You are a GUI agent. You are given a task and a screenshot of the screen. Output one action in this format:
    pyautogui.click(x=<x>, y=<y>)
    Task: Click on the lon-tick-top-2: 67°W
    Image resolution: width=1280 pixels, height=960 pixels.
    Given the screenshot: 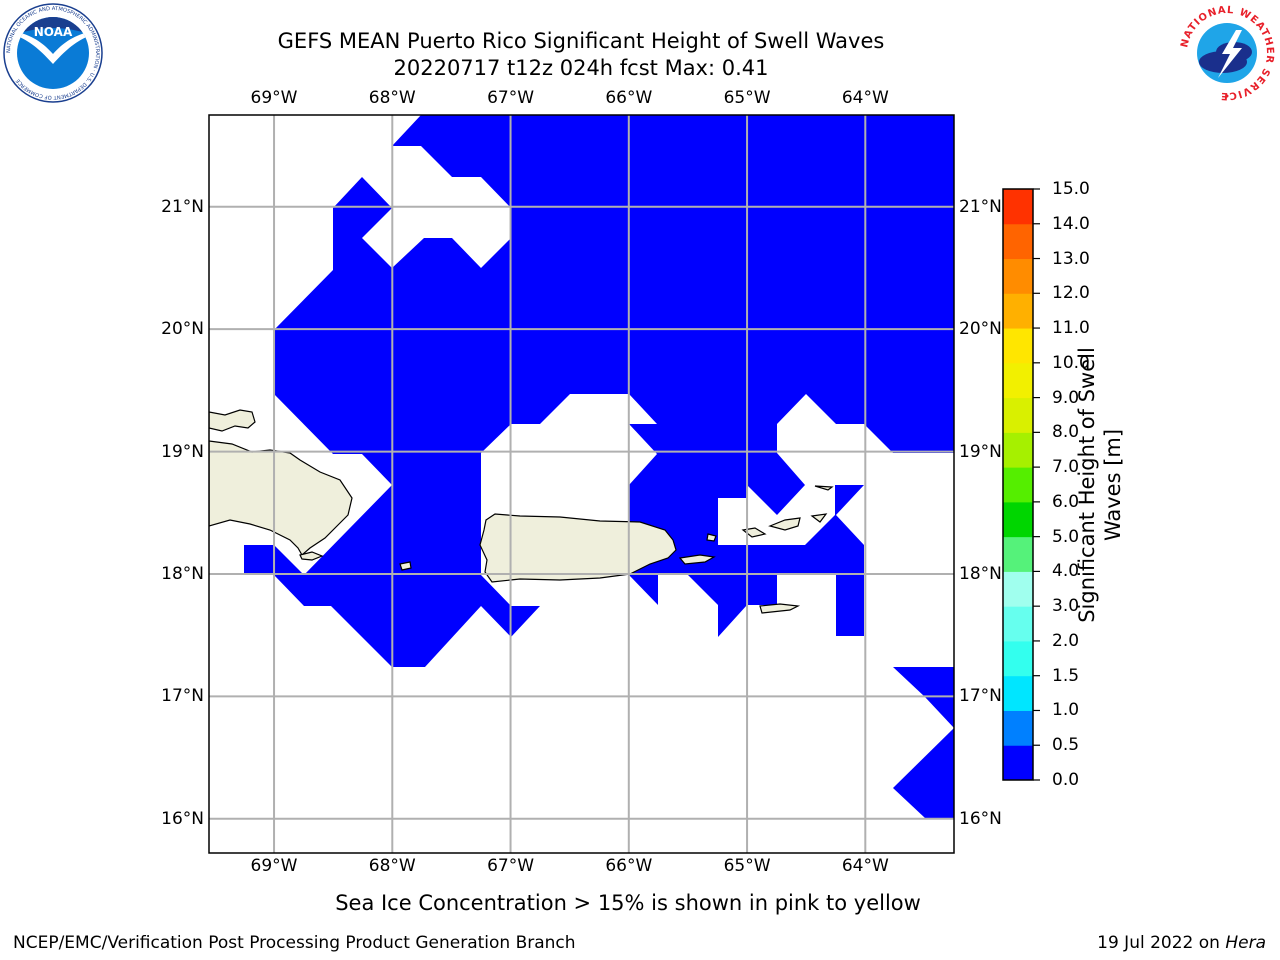 What is the action you would take?
    pyautogui.click(x=511, y=98)
    